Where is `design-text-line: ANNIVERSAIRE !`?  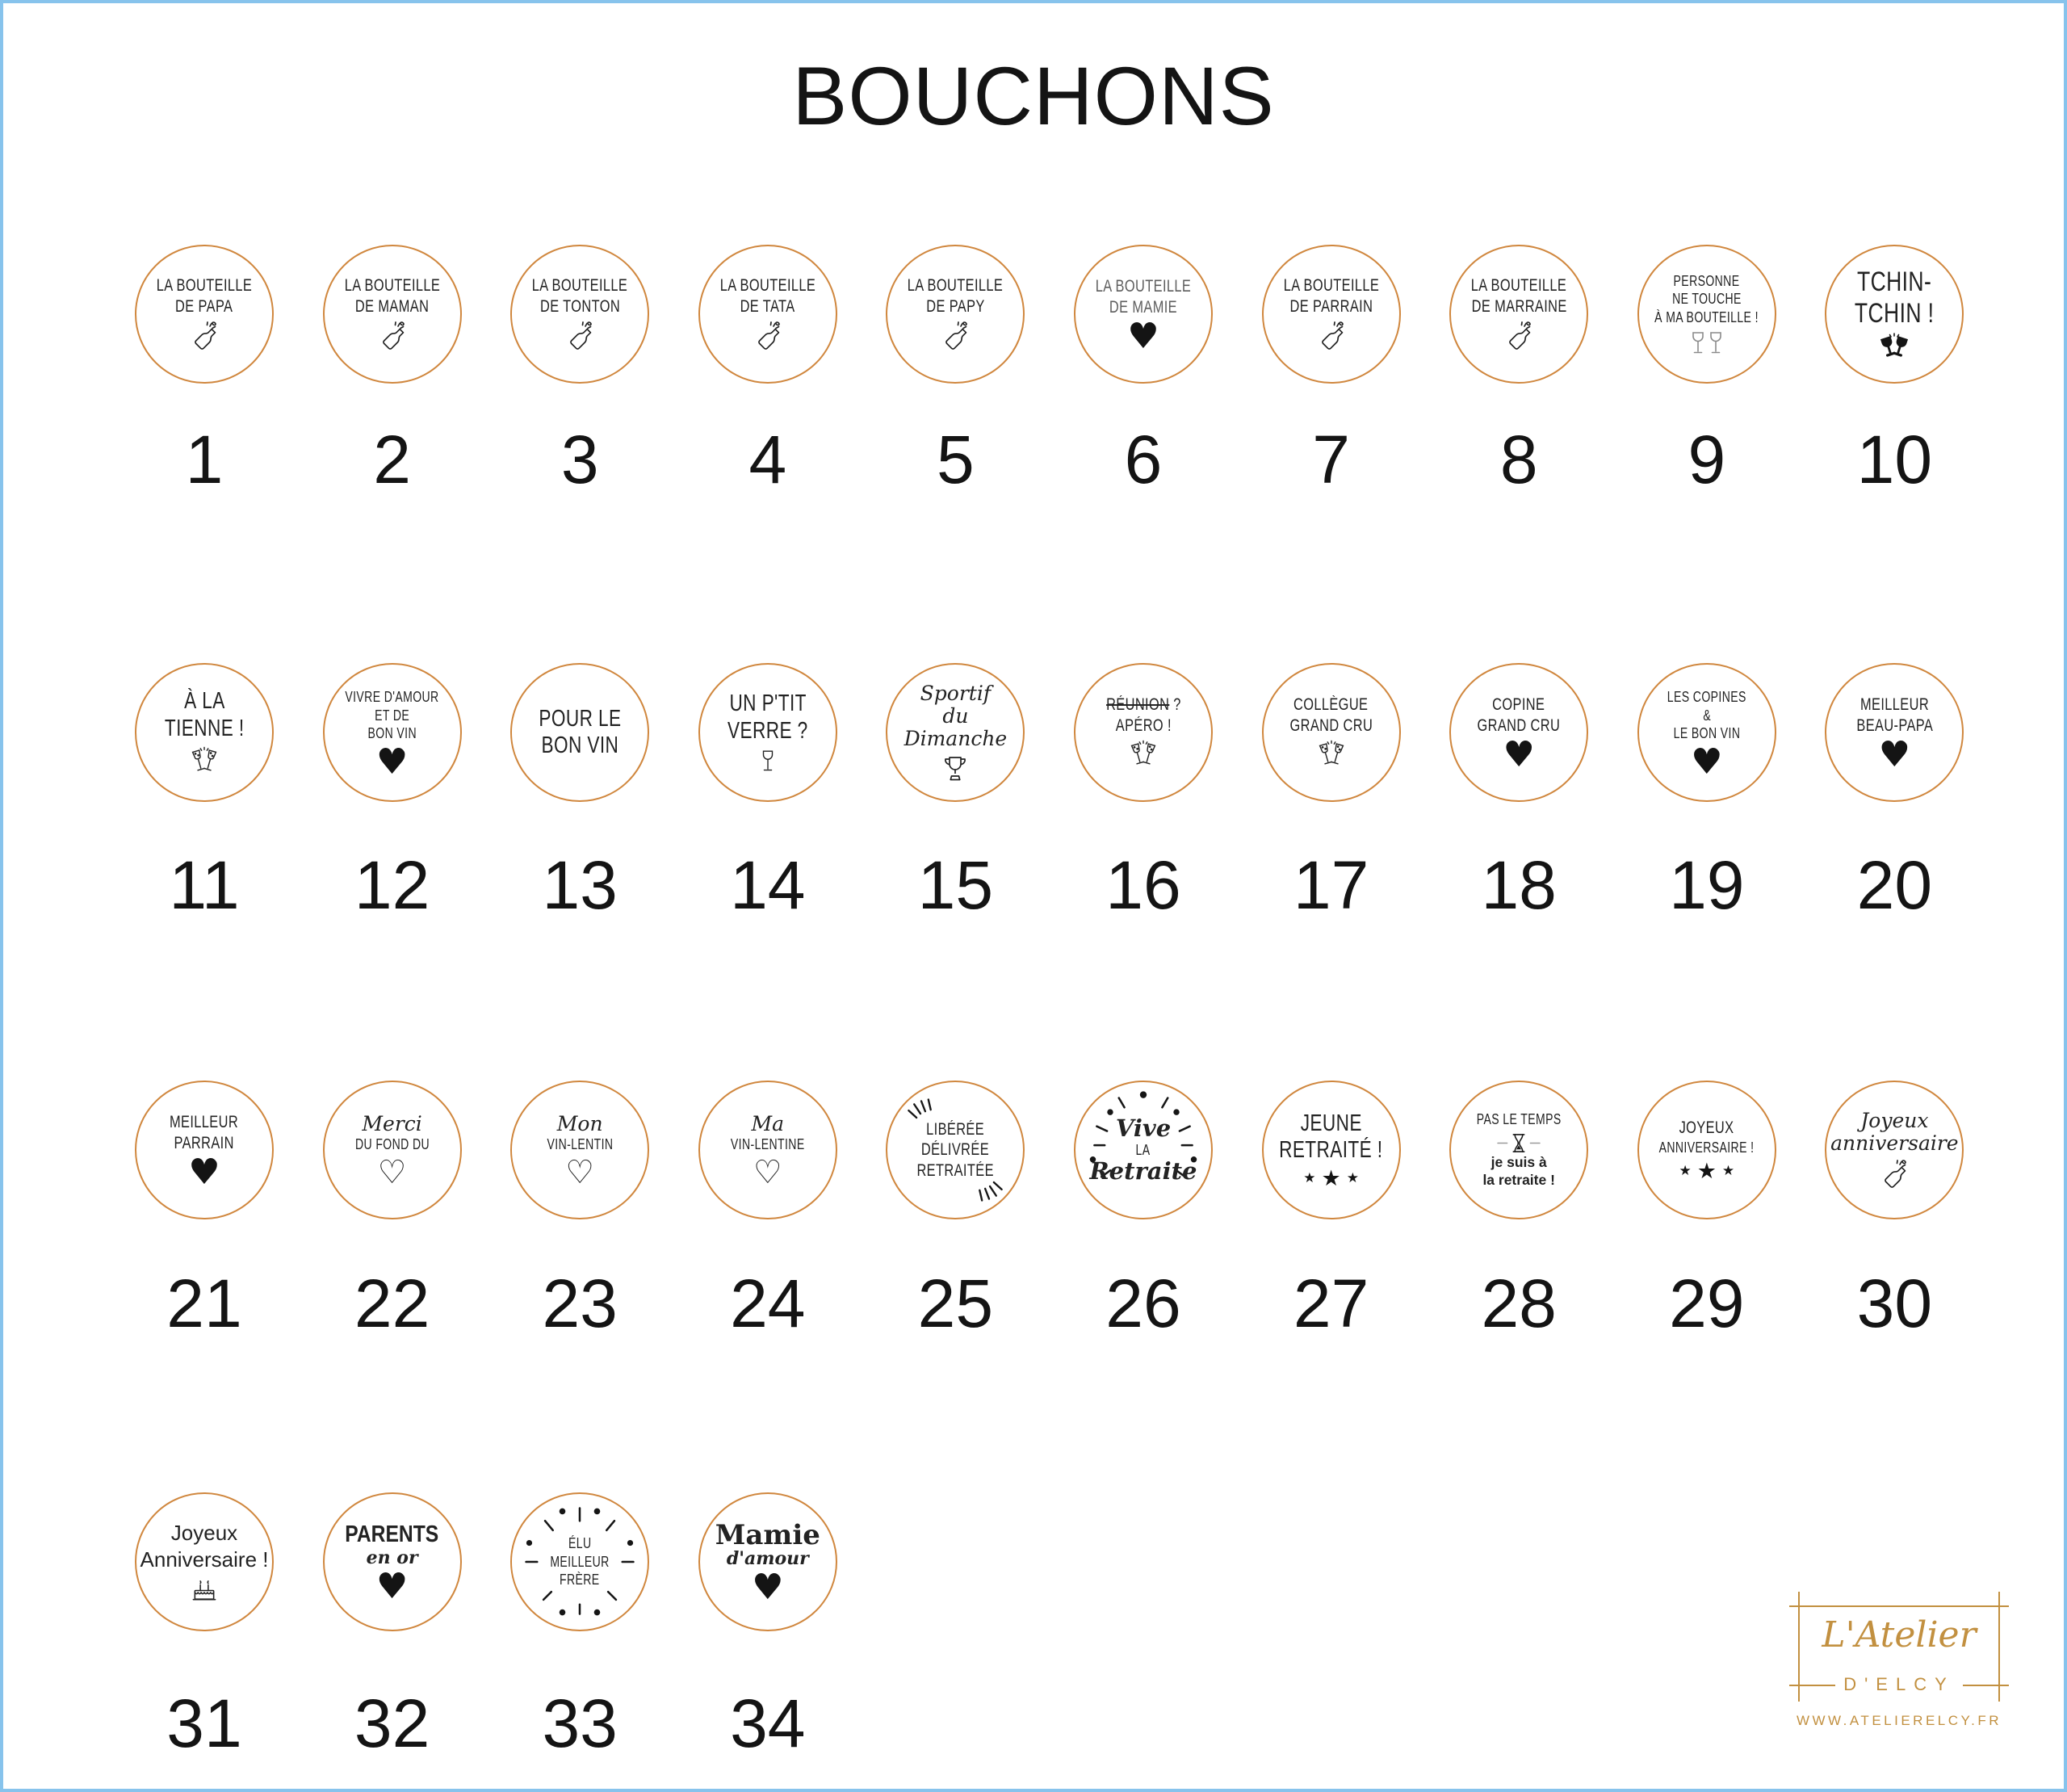
design-text-line: ANNIVERSAIRE ! is located at coordinates (1706, 1147).